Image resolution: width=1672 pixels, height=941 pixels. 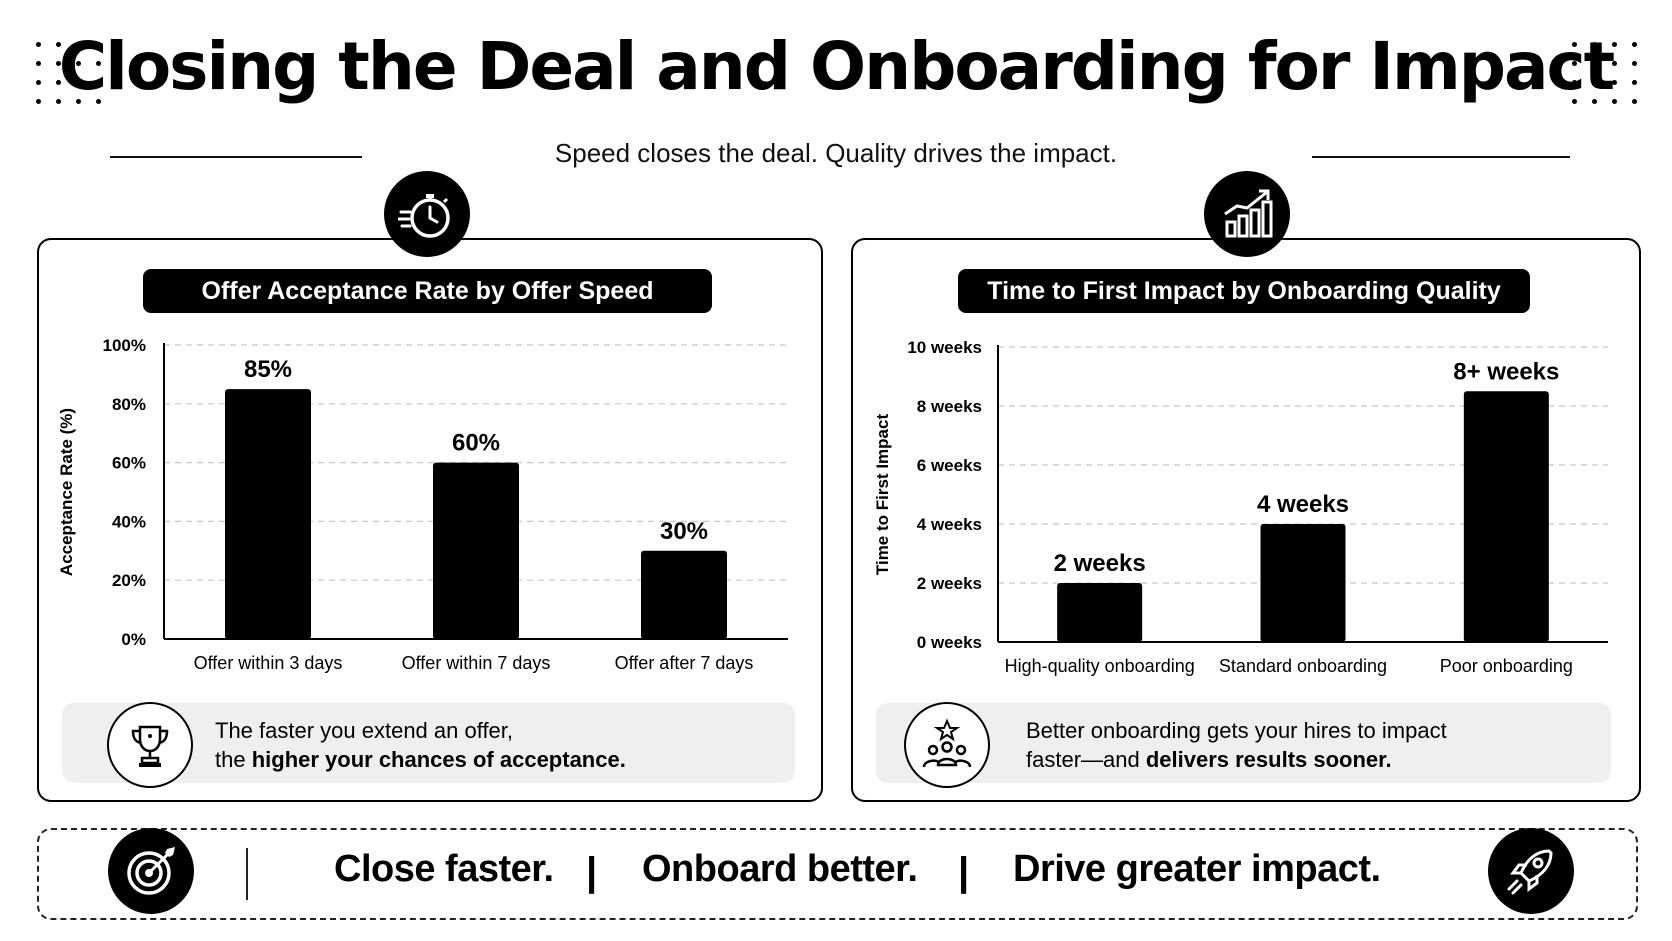 What do you see at coordinates (129, 463) in the screenshot?
I see `y-tick-label: 60%` at bounding box center [129, 463].